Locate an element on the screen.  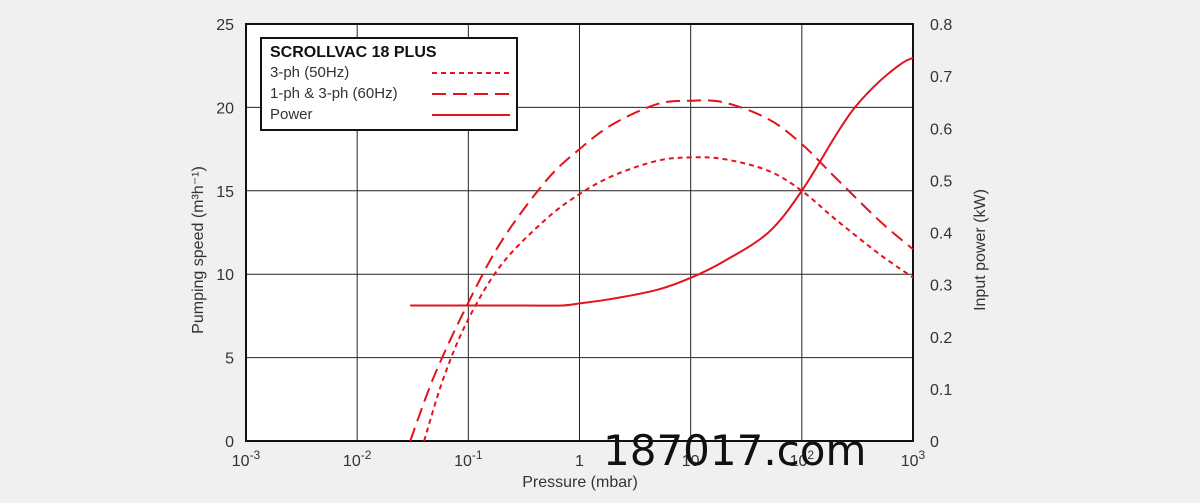
x-tick-label: 10⁻³ is located at coordinates (246, 459).